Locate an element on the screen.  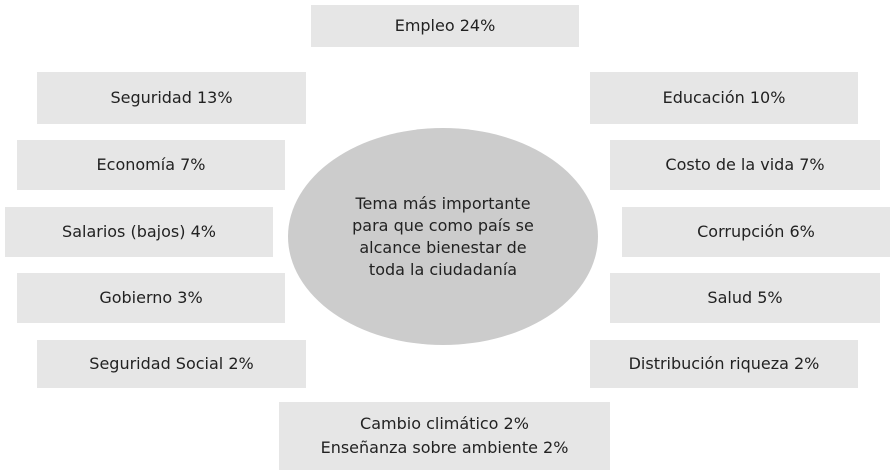
topic-label: Cambio climático 2% is located at coordinates (444, 423).